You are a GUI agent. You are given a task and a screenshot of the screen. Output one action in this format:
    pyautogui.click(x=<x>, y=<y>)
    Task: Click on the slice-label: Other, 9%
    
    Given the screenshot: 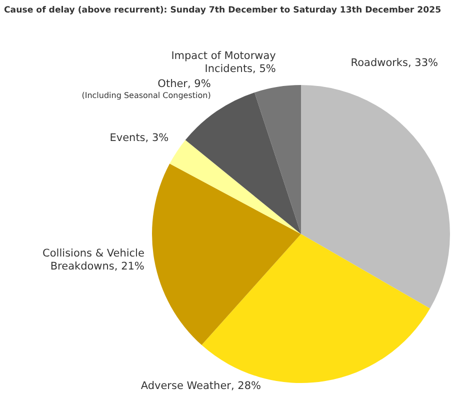 What is the action you would take?
    pyautogui.click(x=184, y=84)
    